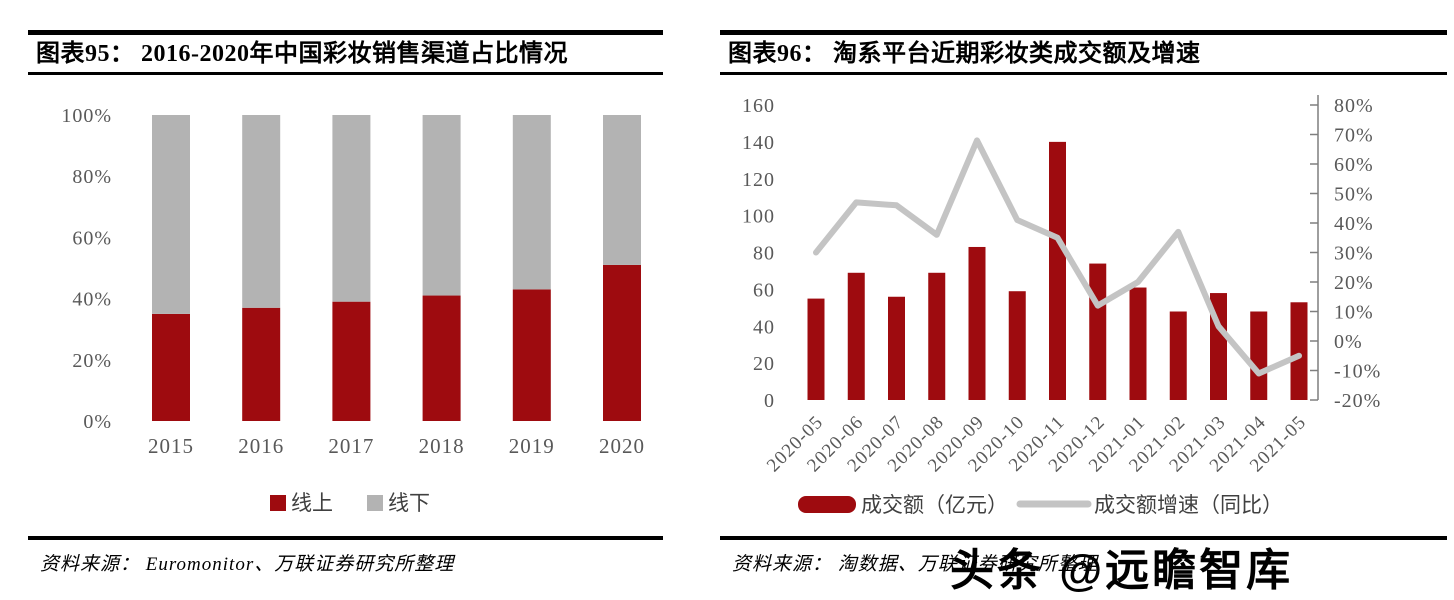 This screenshot has width=1454, height=600. I want to click on left-axis-tick-label: 20, so click(764, 364).